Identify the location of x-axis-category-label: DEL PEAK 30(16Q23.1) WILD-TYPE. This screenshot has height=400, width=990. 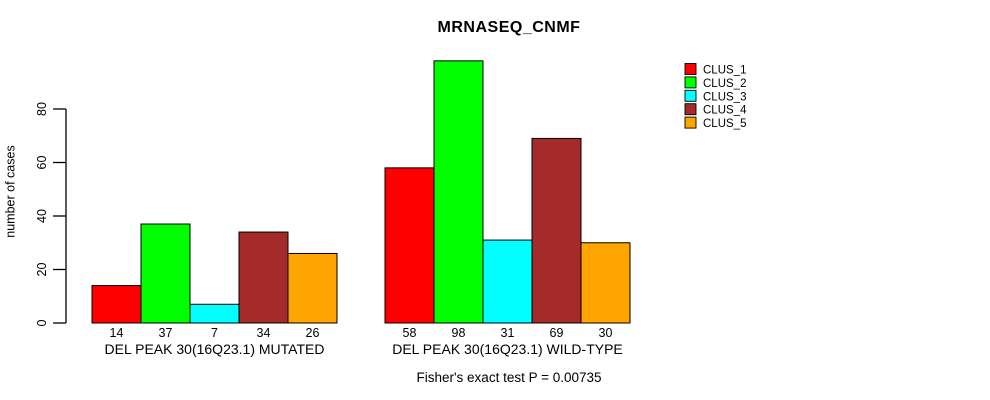
(507, 349).